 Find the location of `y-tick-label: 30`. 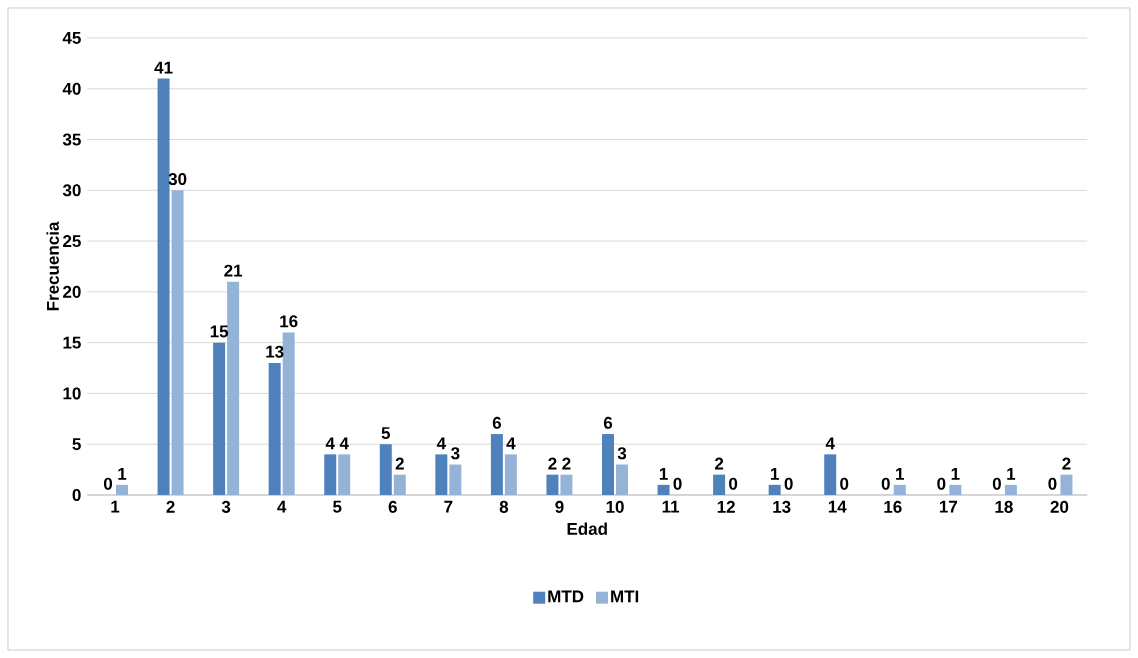

y-tick-label: 30 is located at coordinates (71, 190).